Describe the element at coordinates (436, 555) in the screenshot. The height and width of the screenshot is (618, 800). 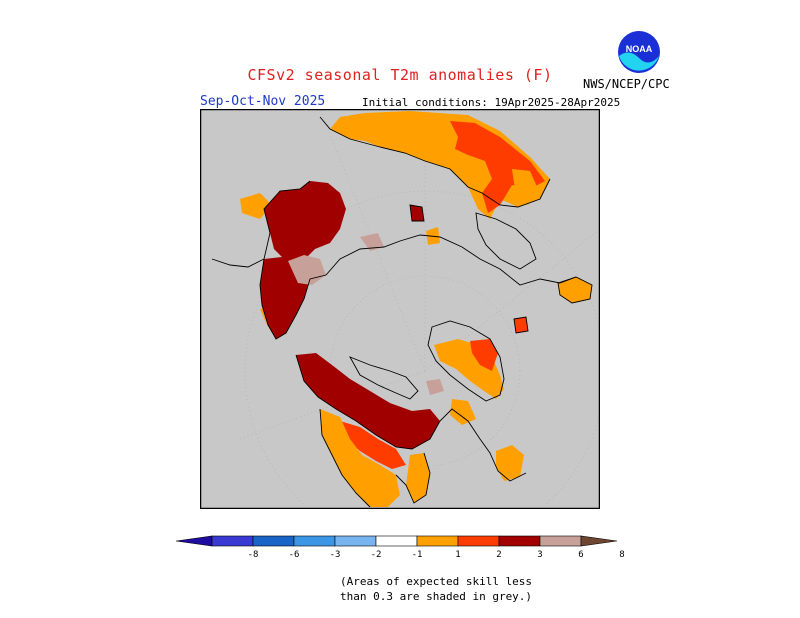
I see `legend-ticks: -8 -6 -3 -2 -1 1 2 3 6 8` at that location.